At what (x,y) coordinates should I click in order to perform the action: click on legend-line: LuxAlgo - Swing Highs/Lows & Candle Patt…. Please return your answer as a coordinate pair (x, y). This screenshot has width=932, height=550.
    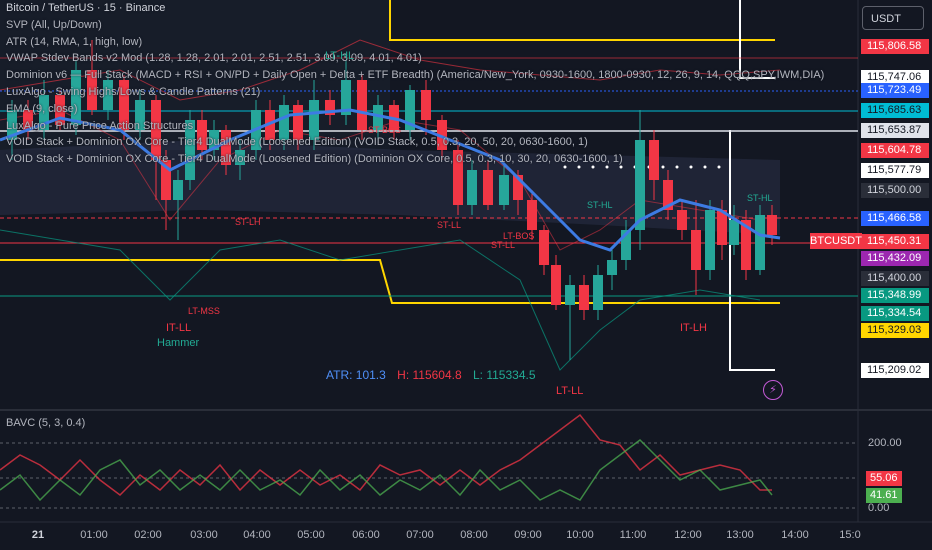
    Looking at the image, I should click on (133, 91).